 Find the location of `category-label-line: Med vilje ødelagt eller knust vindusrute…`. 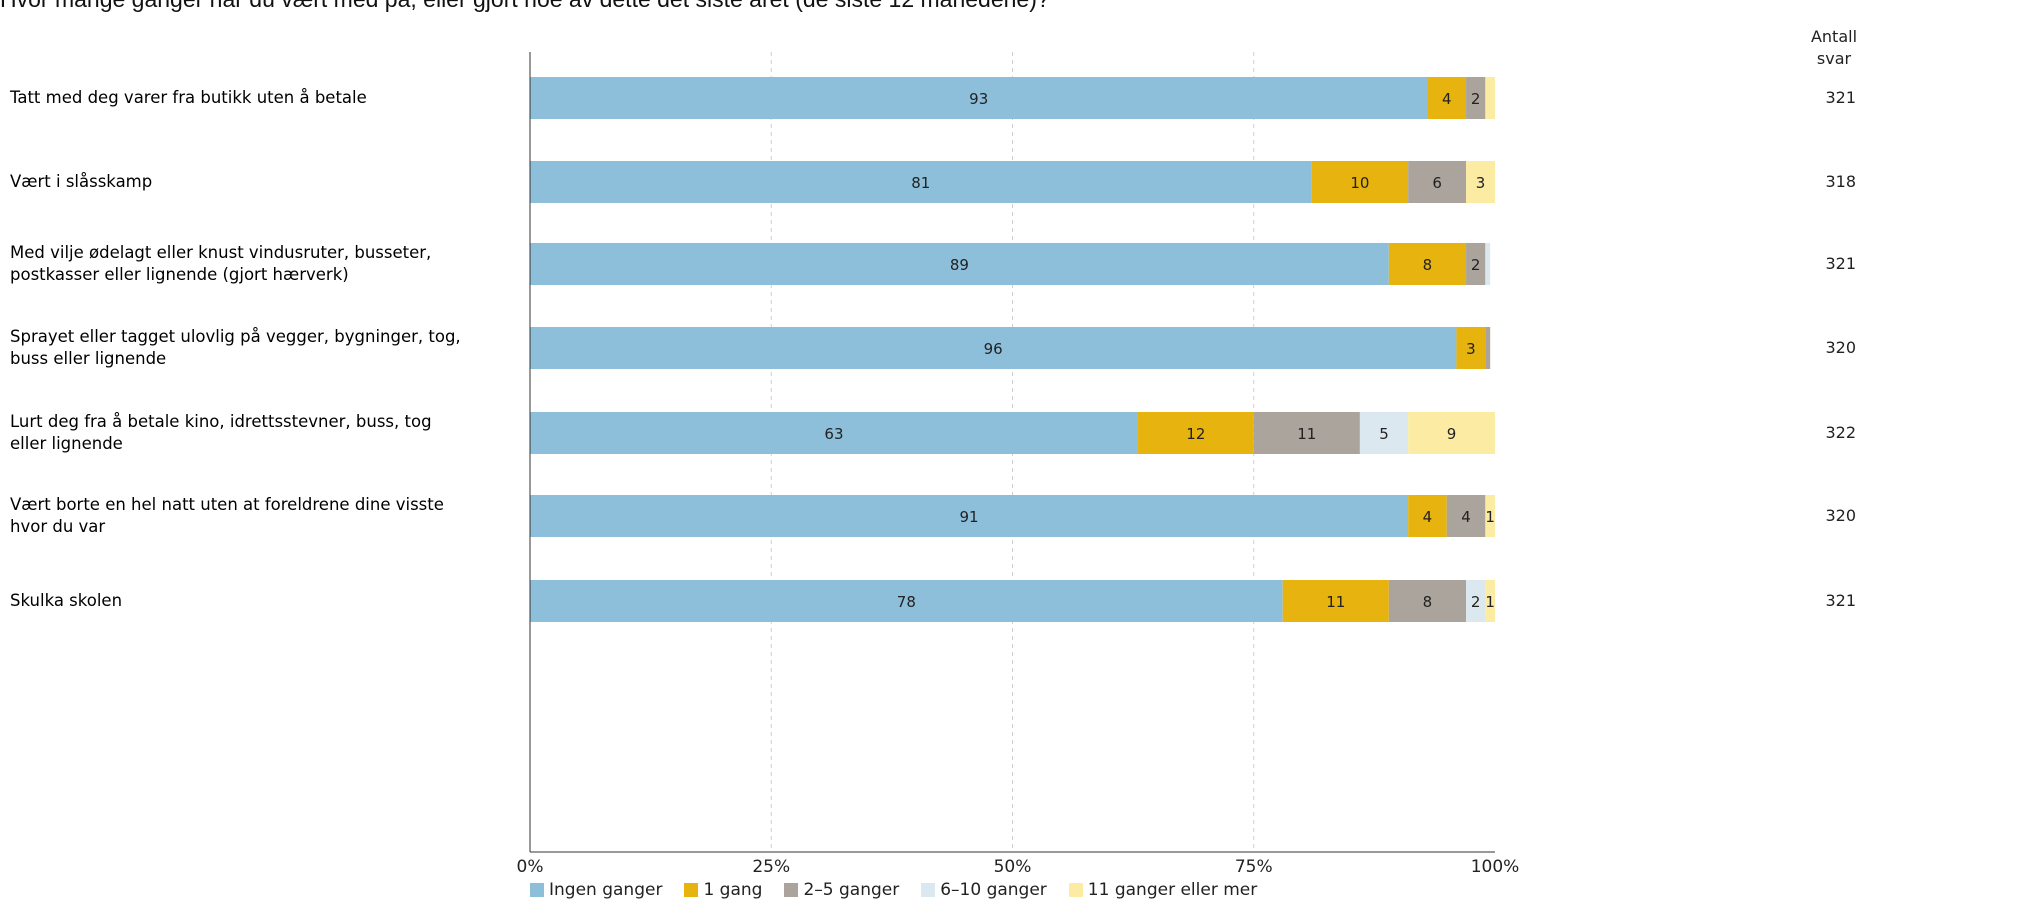

category-label-line: Med vilje ødelagt eller knust vindusrute… is located at coordinates (221, 252).